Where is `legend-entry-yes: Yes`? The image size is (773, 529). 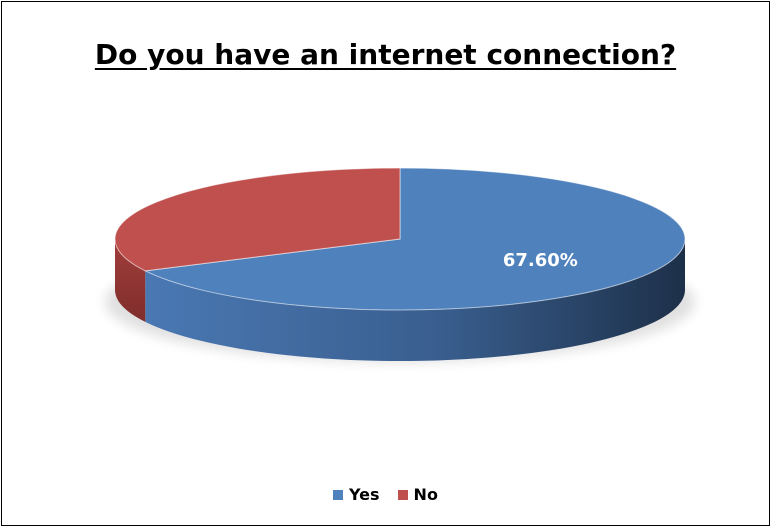 legend-entry-yes: Yes is located at coordinates (356, 494).